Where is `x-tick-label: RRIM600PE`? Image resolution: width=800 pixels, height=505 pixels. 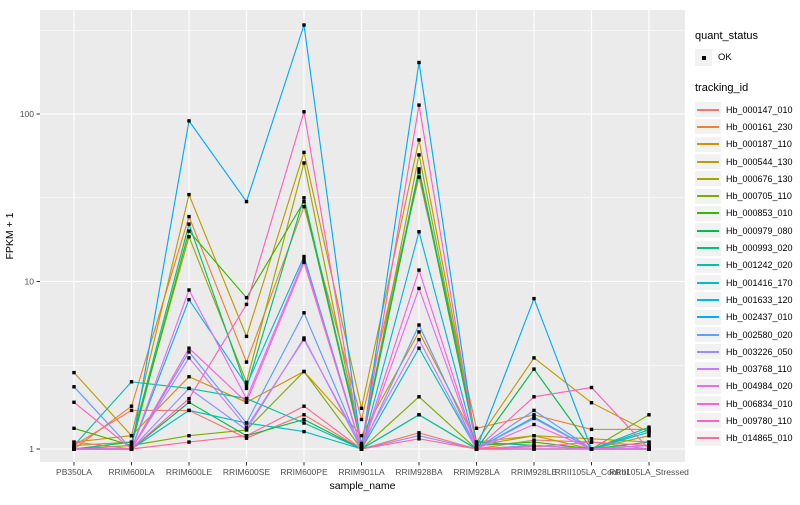
x-tick-label: RRIM600PE is located at coordinates (304, 472).